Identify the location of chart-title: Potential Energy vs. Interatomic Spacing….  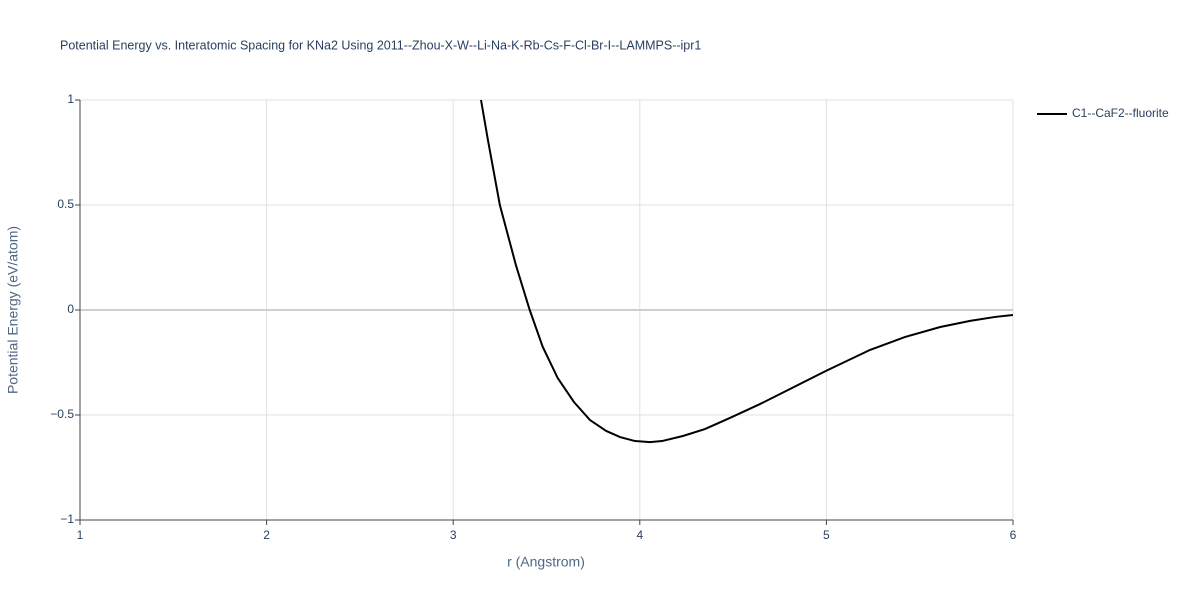
(380, 45).